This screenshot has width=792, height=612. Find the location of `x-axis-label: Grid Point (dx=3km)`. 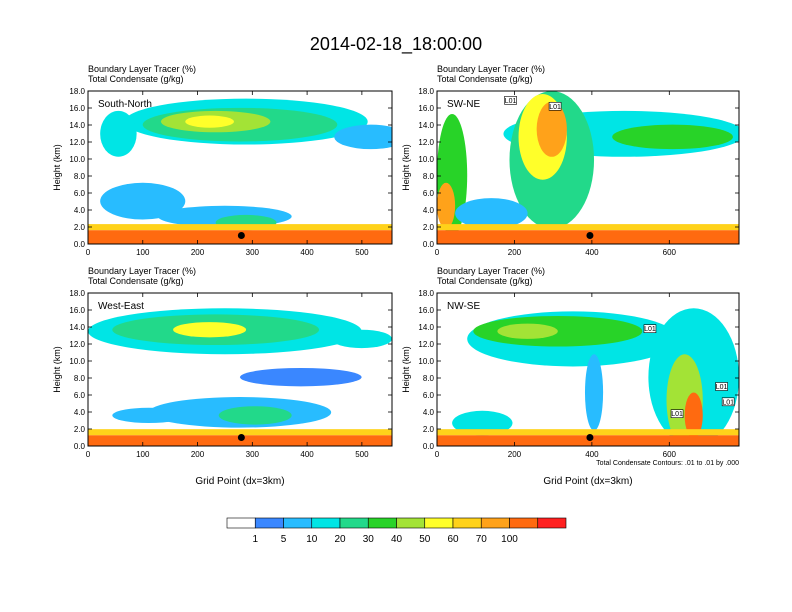

x-axis-label: Grid Point (dx=3km) is located at coordinates (587, 481).